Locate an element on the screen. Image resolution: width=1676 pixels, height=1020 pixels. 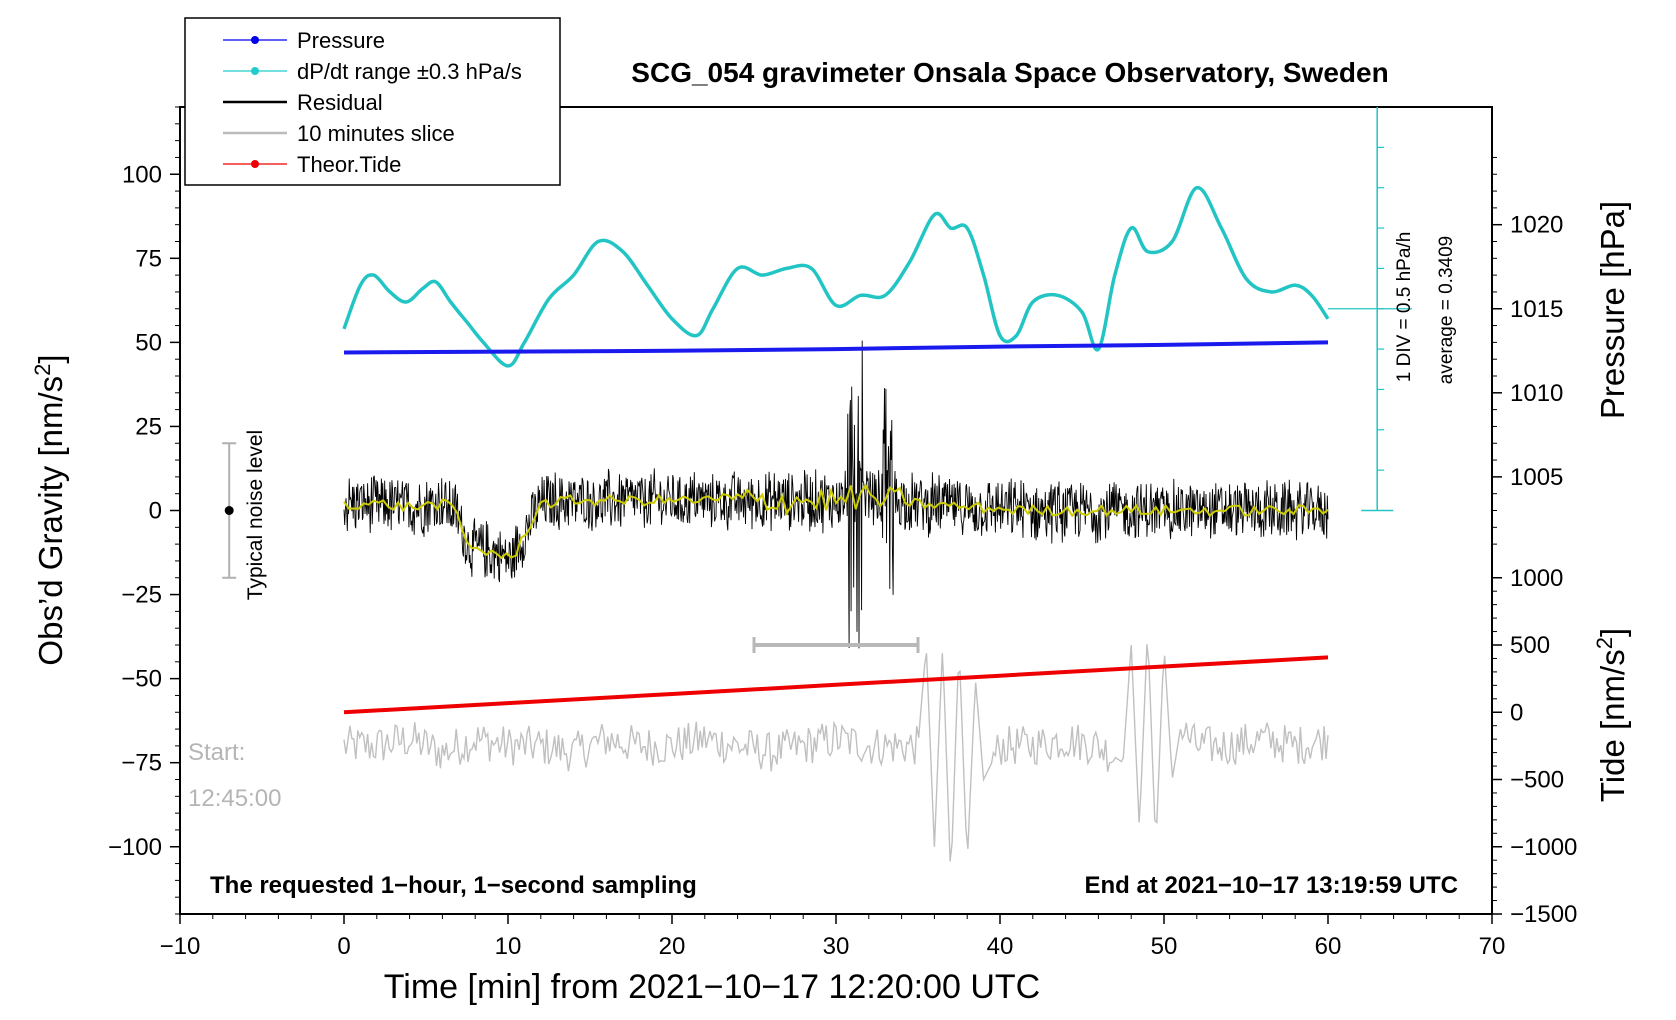
y-left-tick-label-6: 50 is located at coordinates (148, 342).